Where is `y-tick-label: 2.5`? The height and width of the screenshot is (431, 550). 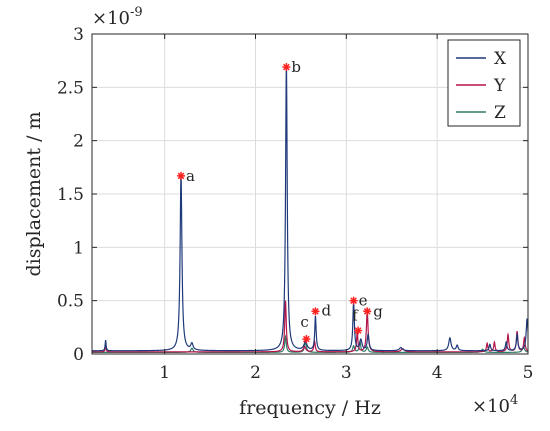
y-tick-label: 2.5 is located at coordinates (70, 88).